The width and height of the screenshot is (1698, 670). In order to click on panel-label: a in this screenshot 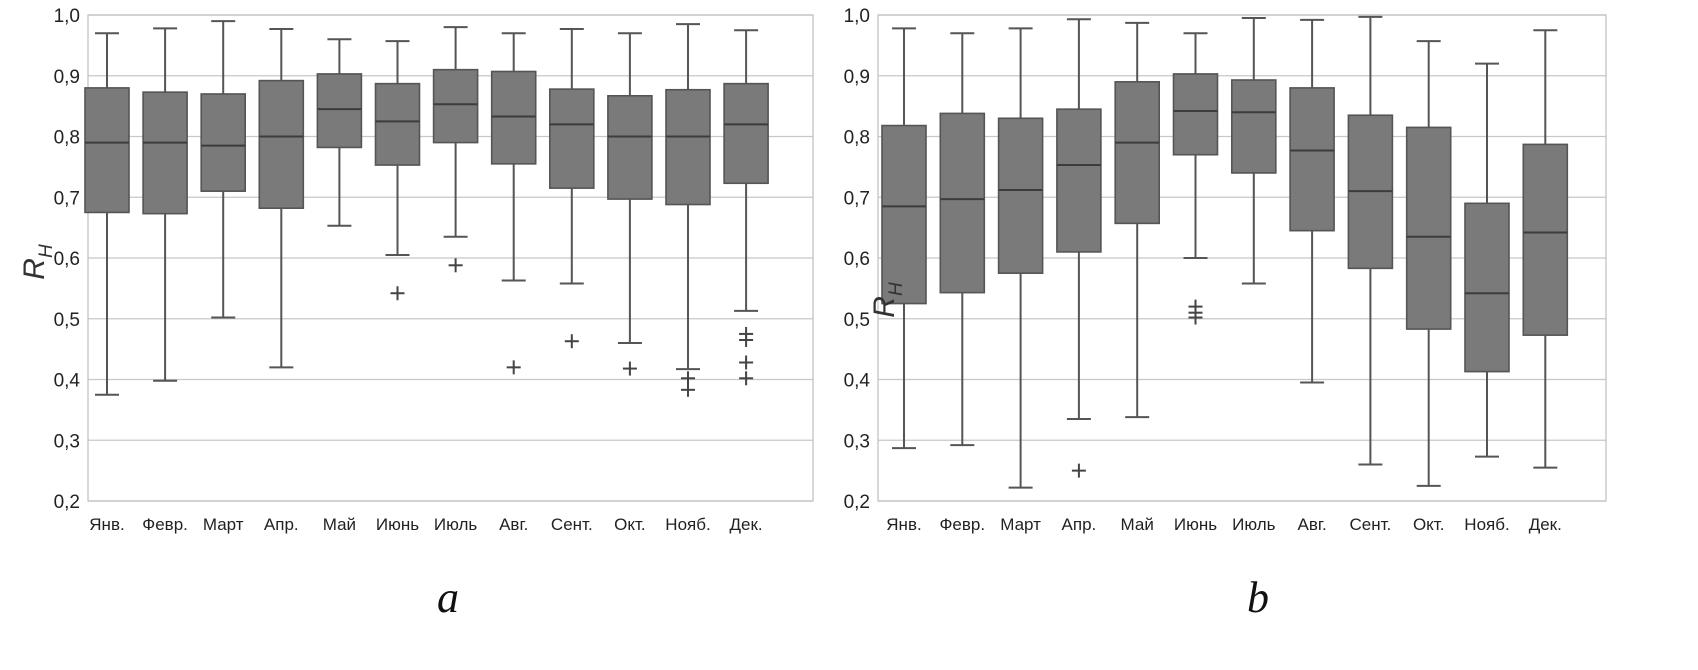, I will do `click(448, 597)`.